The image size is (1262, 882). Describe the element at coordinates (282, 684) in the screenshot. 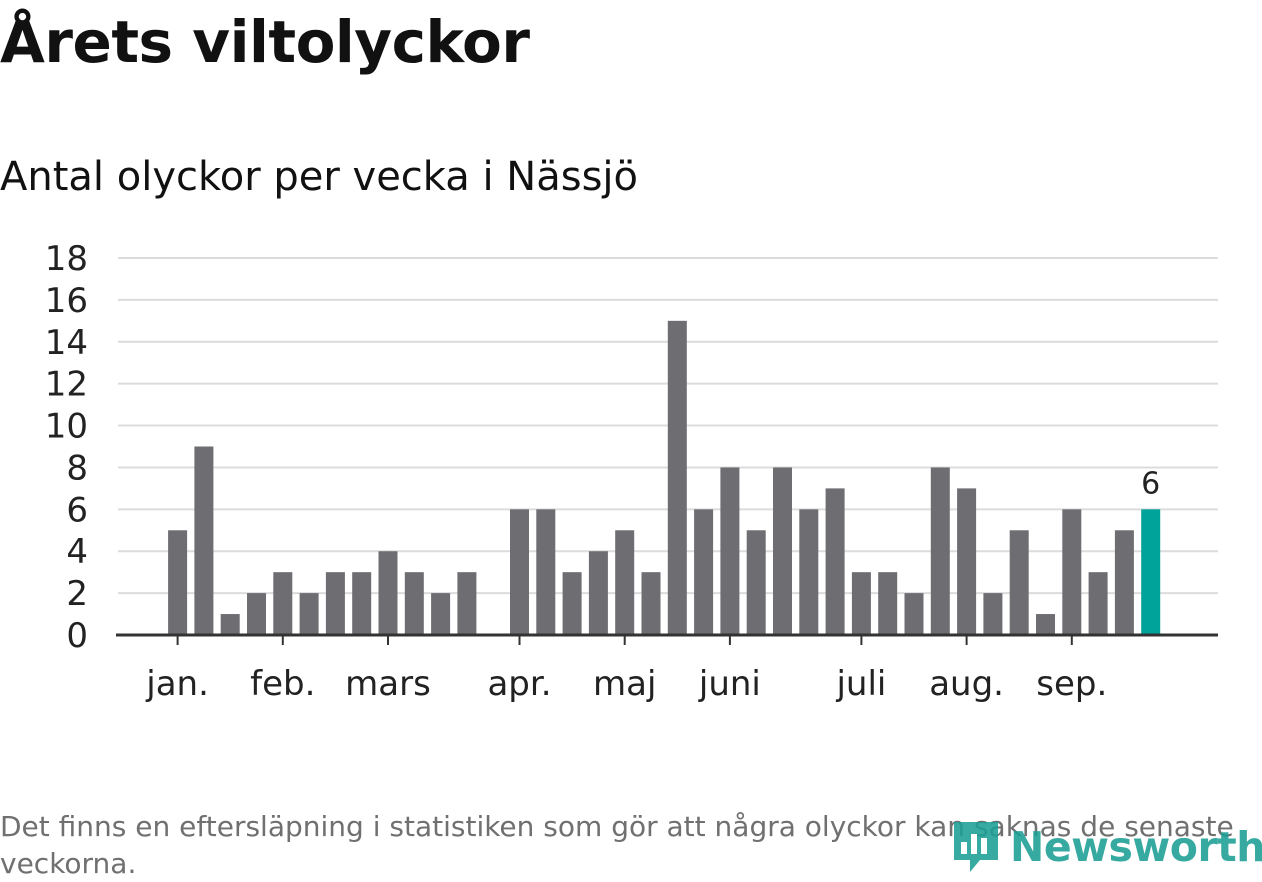

I see `x-tick-label: feb.` at that location.